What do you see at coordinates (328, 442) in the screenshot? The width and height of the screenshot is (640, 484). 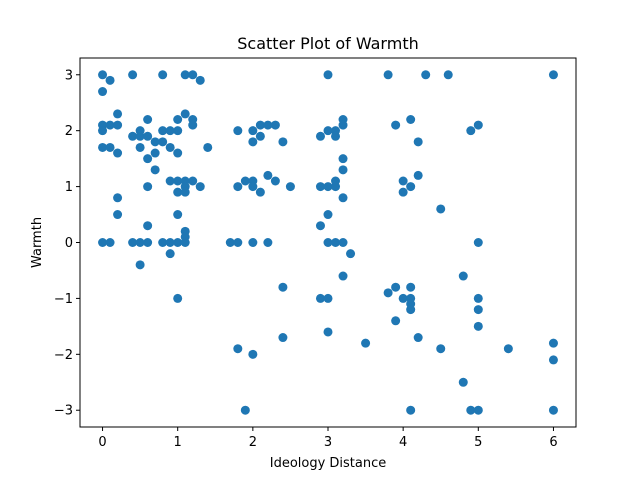 I see `x-tick-label: 3` at bounding box center [328, 442].